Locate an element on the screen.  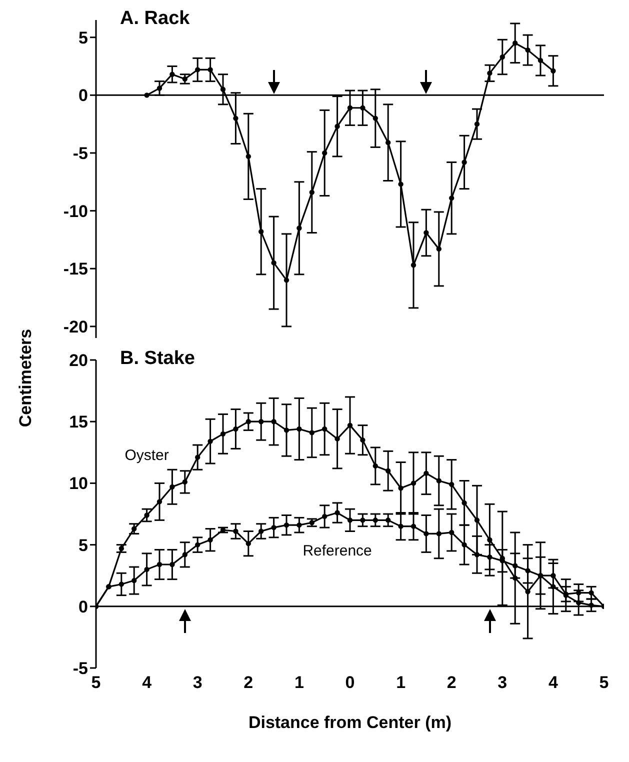
x-axis-title: Distance from Center (m) is located at coordinates (350, 722).